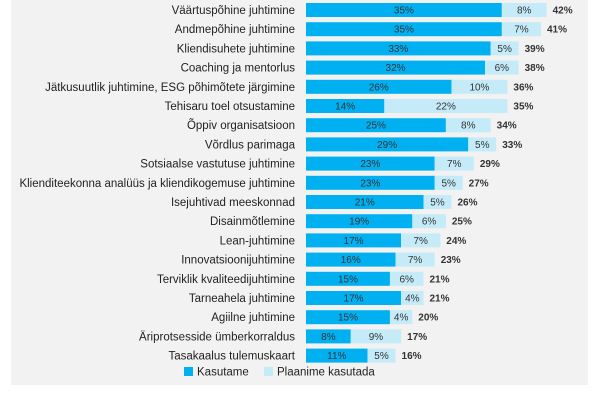  Describe the element at coordinates (238, 69) in the screenshot. I see `category-label: Coaching ja mentorlus` at that location.